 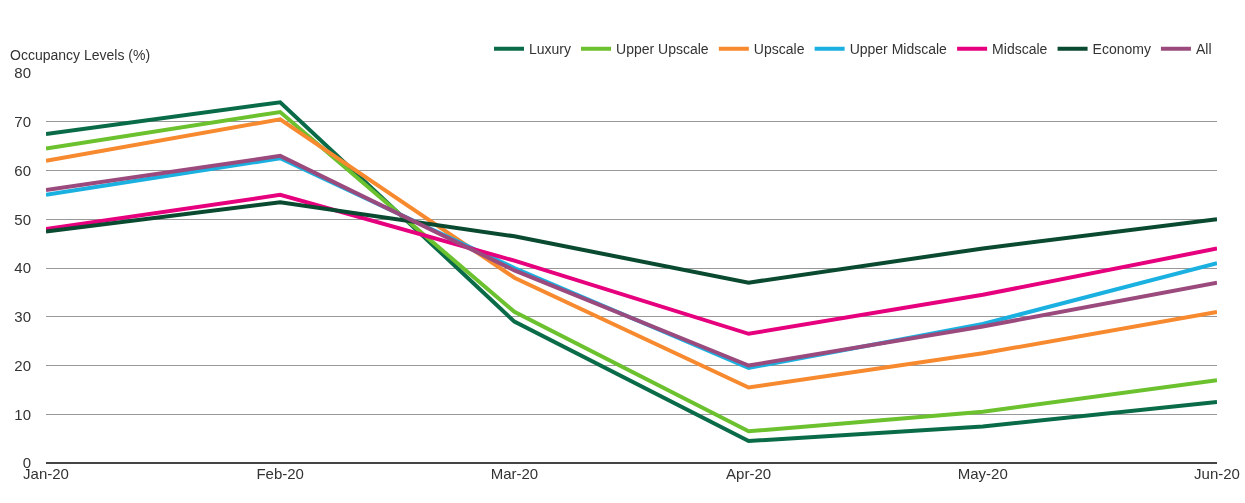 What do you see at coordinates (22, 414) in the screenshot?
I see `y-tick-label: 10` at bounding box center [22, 414].